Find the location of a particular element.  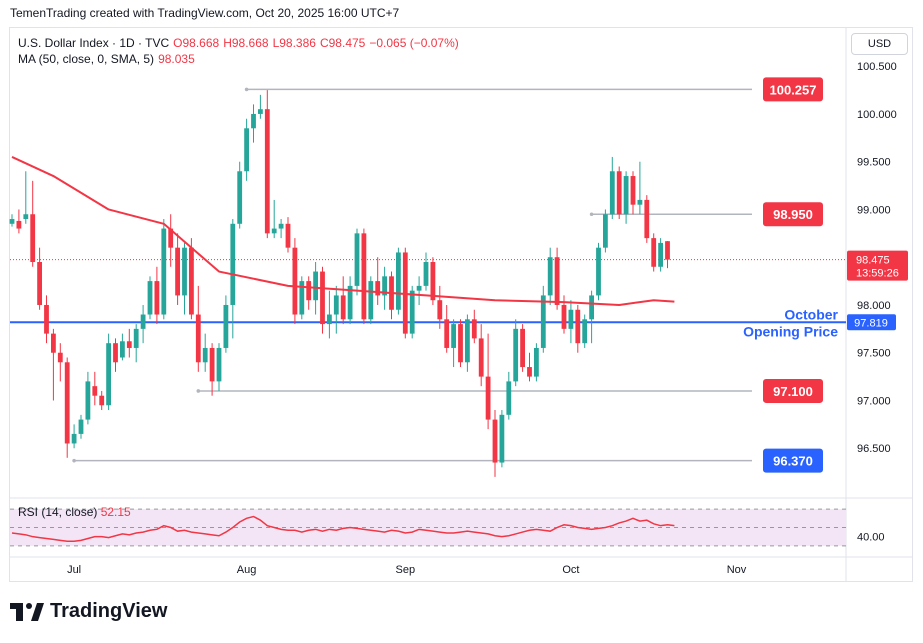

rsi-tick-label: 40.00 is located at coordinates (871, 538).